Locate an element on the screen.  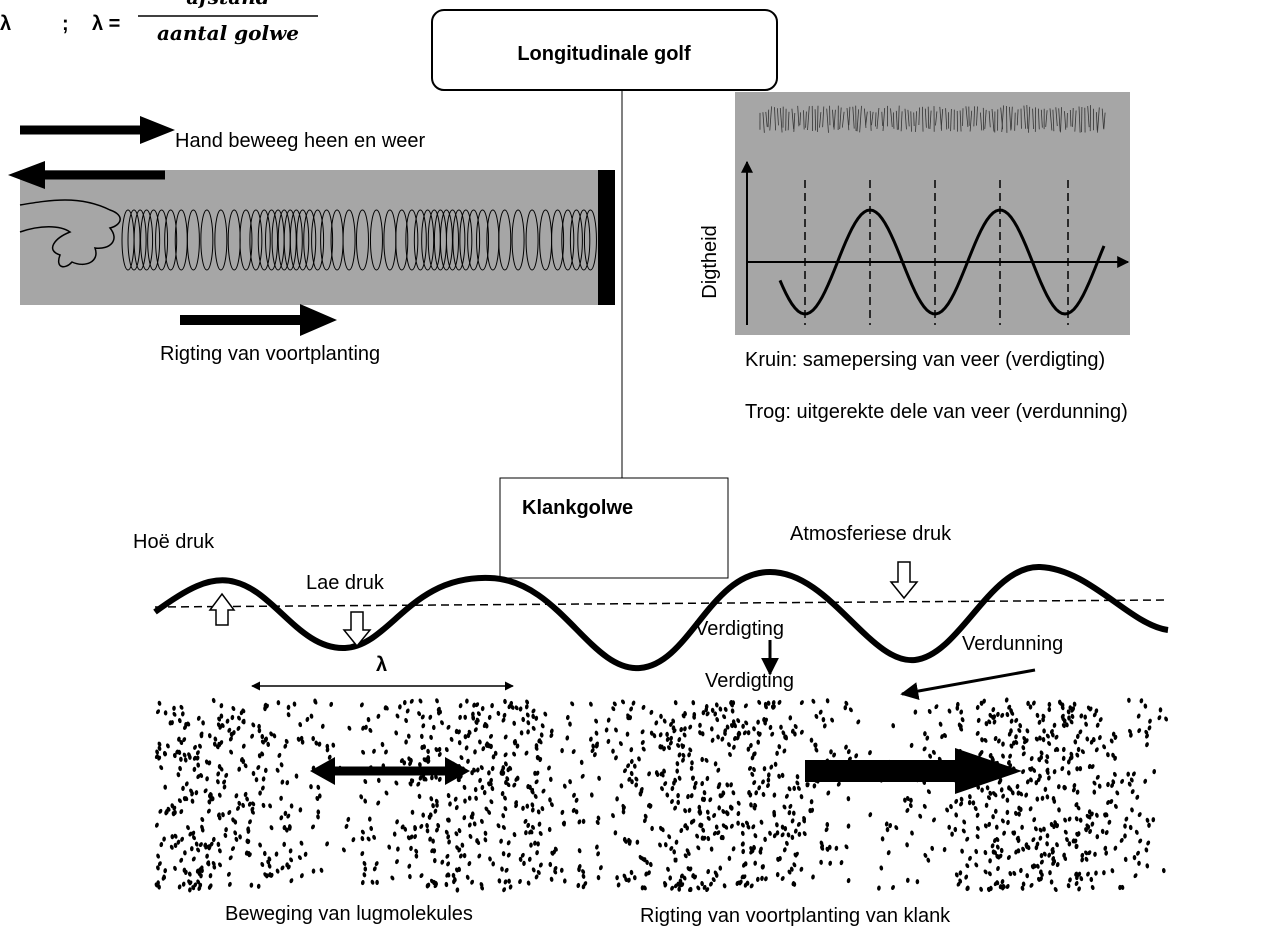
y-axis-label: Digtheid is located at coordinates (710, 261).